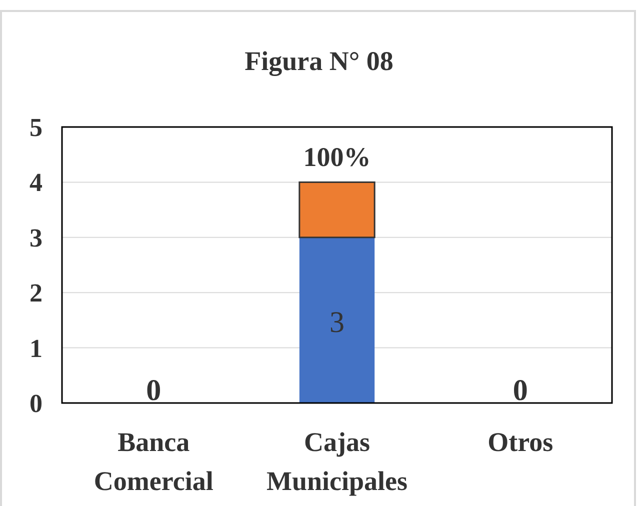  What do you see at coordinates (36, 293) in the screenshot?
I see `y-tick-label: 2` at bounding box center [36, 293].